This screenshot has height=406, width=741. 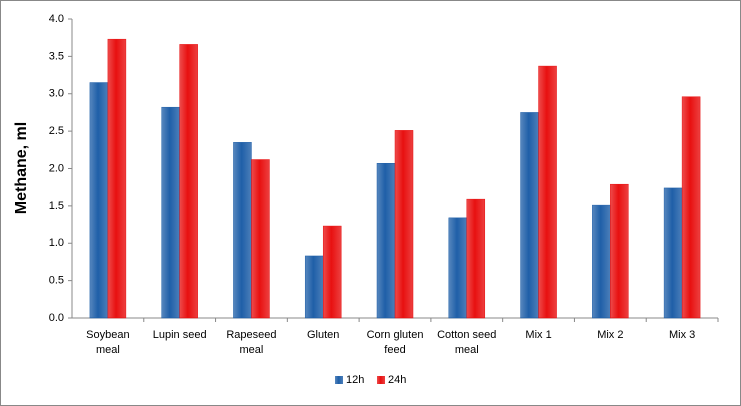 What do you see at coordinates (397, 380) in the screenshot?
I see `legend-label: 24h` at bounding box center [397, 380].